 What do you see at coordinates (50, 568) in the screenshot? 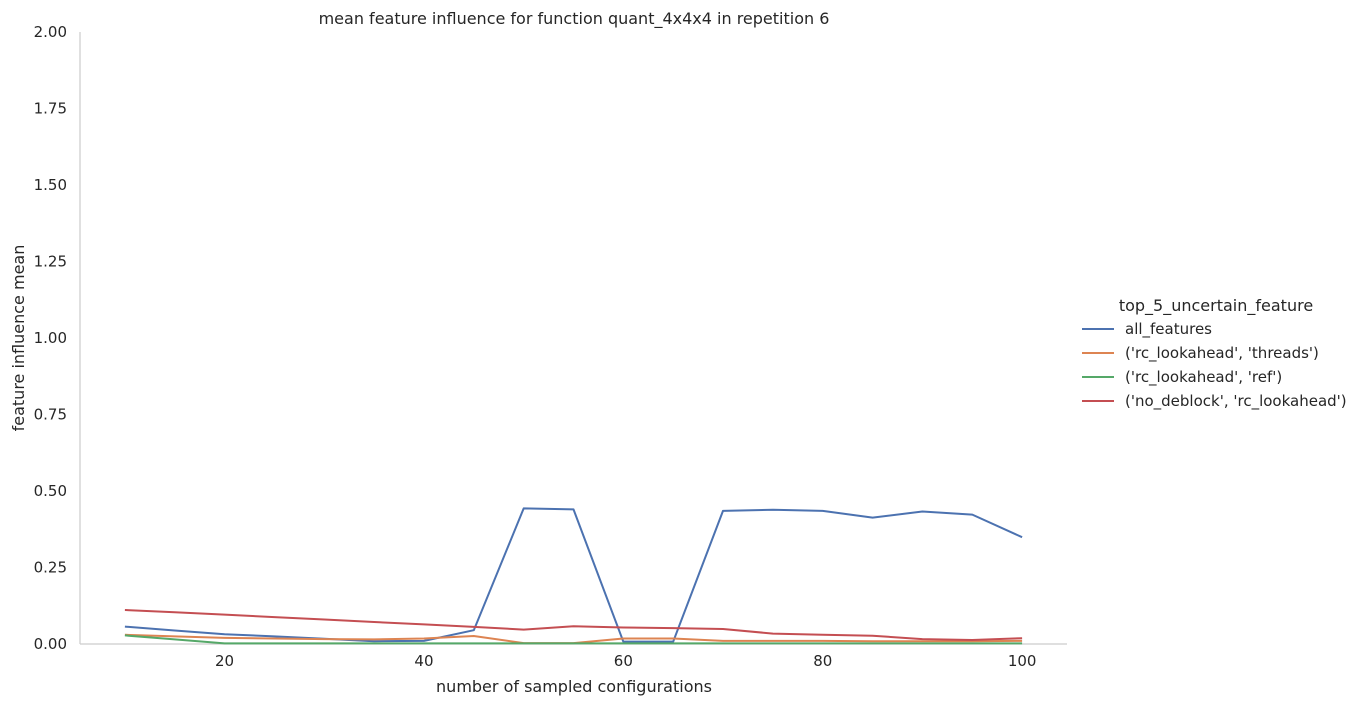
I see `y-tick-label: 0.25` at bounding box center [50, 568].